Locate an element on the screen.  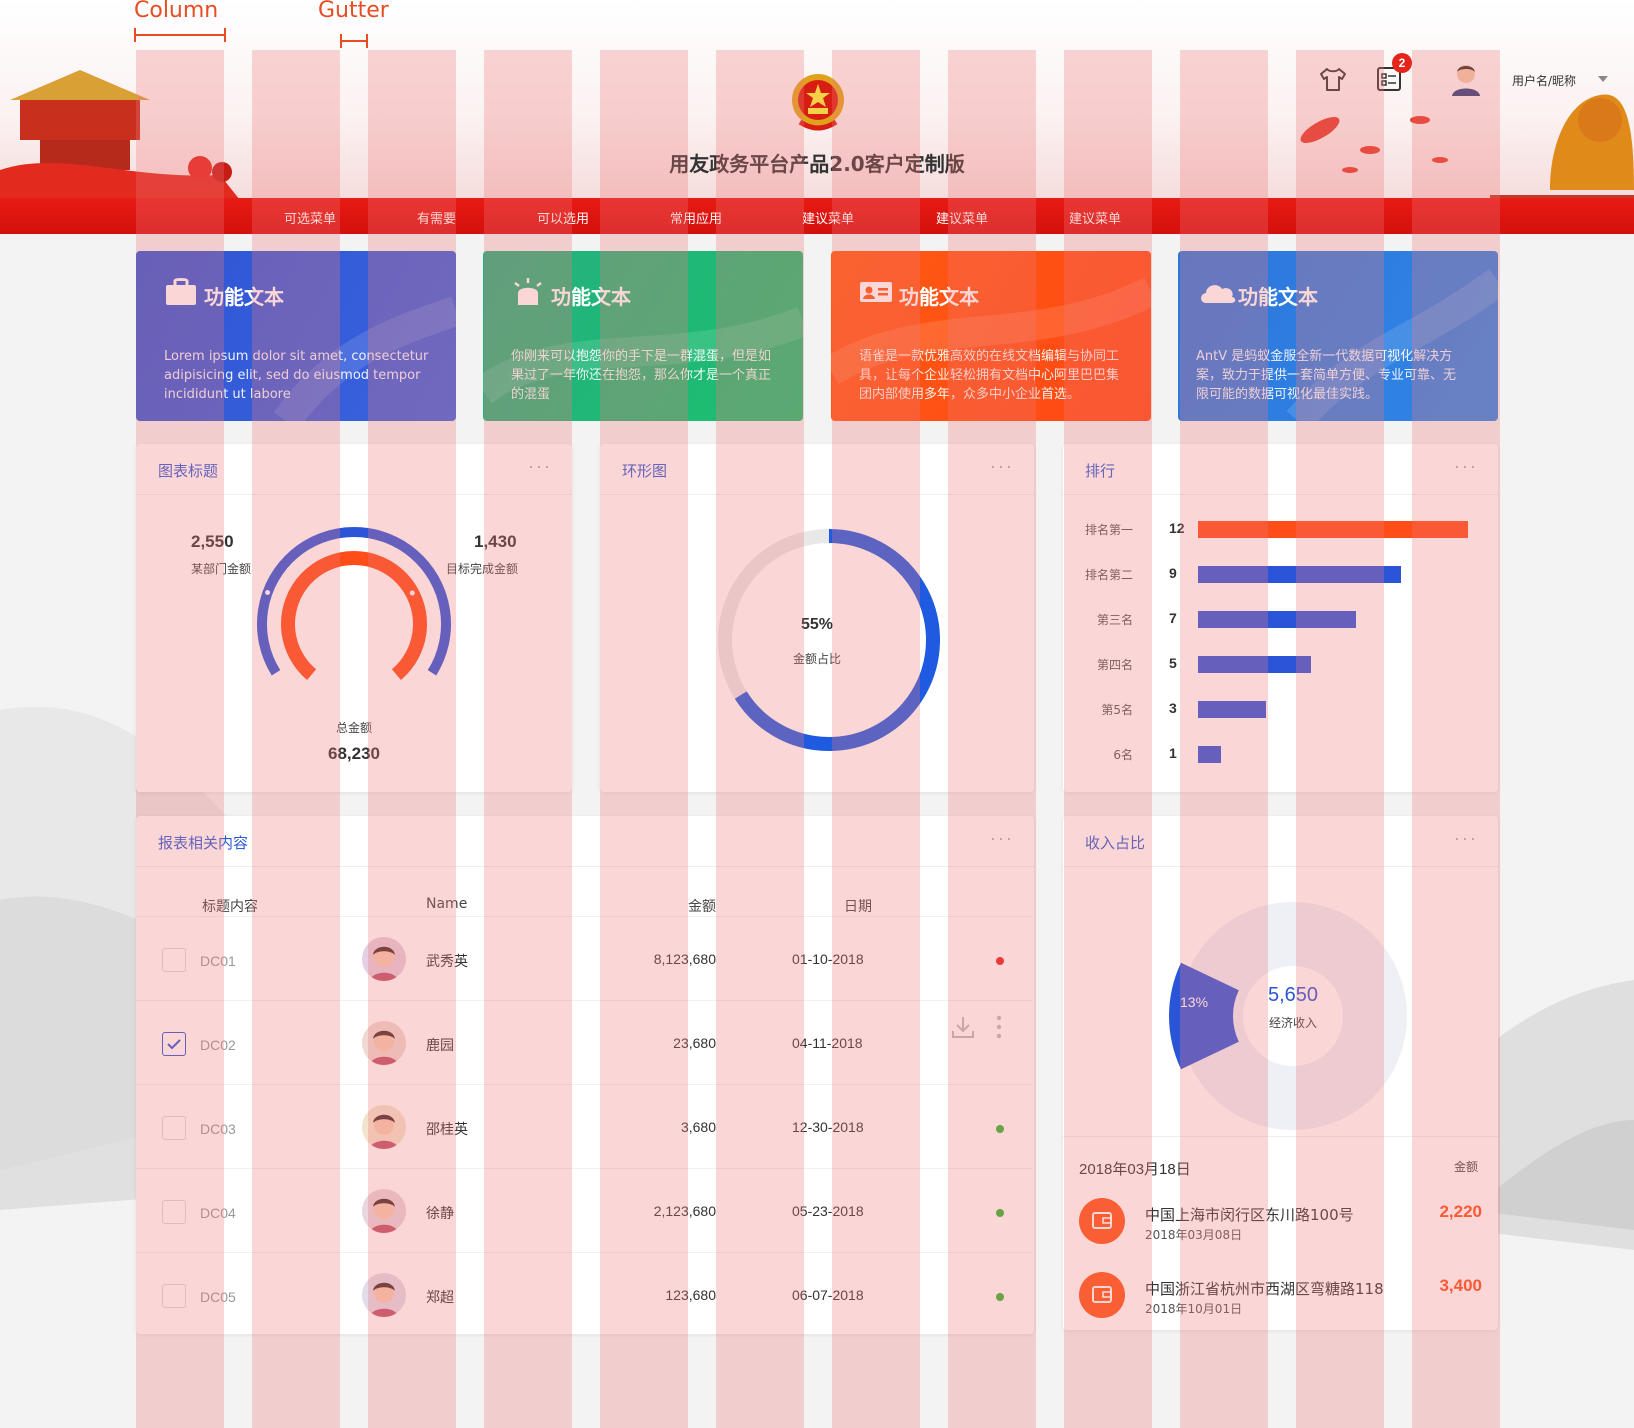
nav-item-5: 建议菜单 is located at coordinates (828, 219).